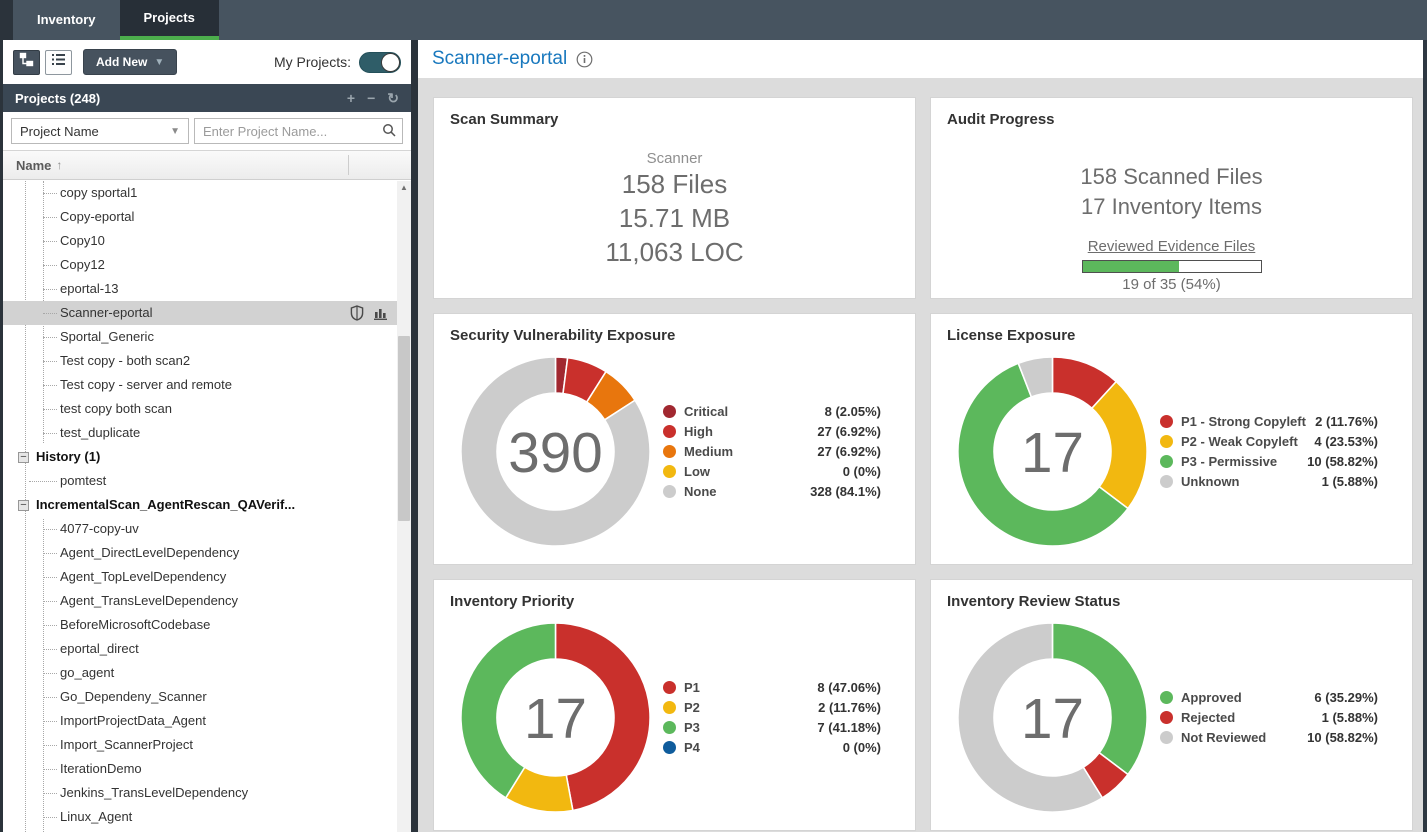 The image size is (1427, 832). Describe the element at coordinates (1346, 441) in the screenshot. I see `legend-value: 4 (23.53%)` at that location.